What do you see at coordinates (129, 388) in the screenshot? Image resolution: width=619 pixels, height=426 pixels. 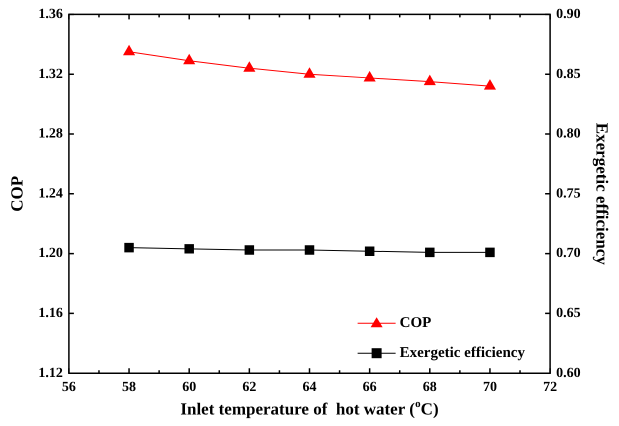 I see `x-tick-label: 58` at bounding box center [129, 388].